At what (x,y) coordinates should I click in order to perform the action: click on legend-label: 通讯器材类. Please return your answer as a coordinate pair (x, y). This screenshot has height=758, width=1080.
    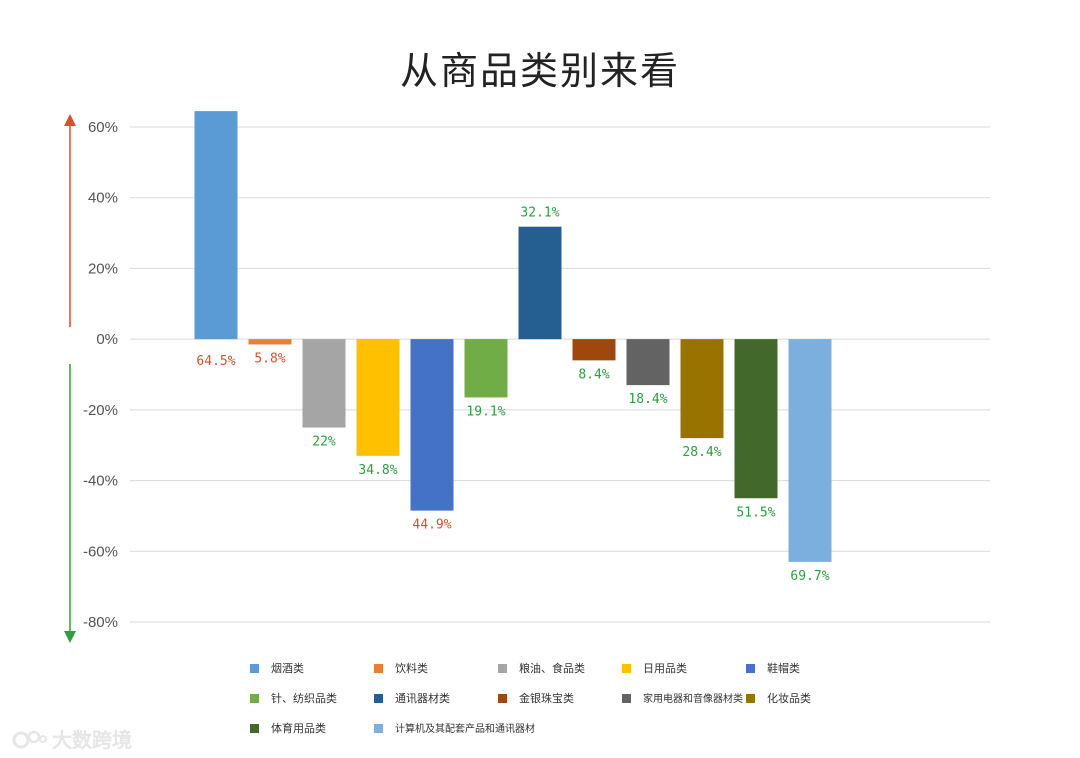
    Looking at the image, I should click on (422, 698).